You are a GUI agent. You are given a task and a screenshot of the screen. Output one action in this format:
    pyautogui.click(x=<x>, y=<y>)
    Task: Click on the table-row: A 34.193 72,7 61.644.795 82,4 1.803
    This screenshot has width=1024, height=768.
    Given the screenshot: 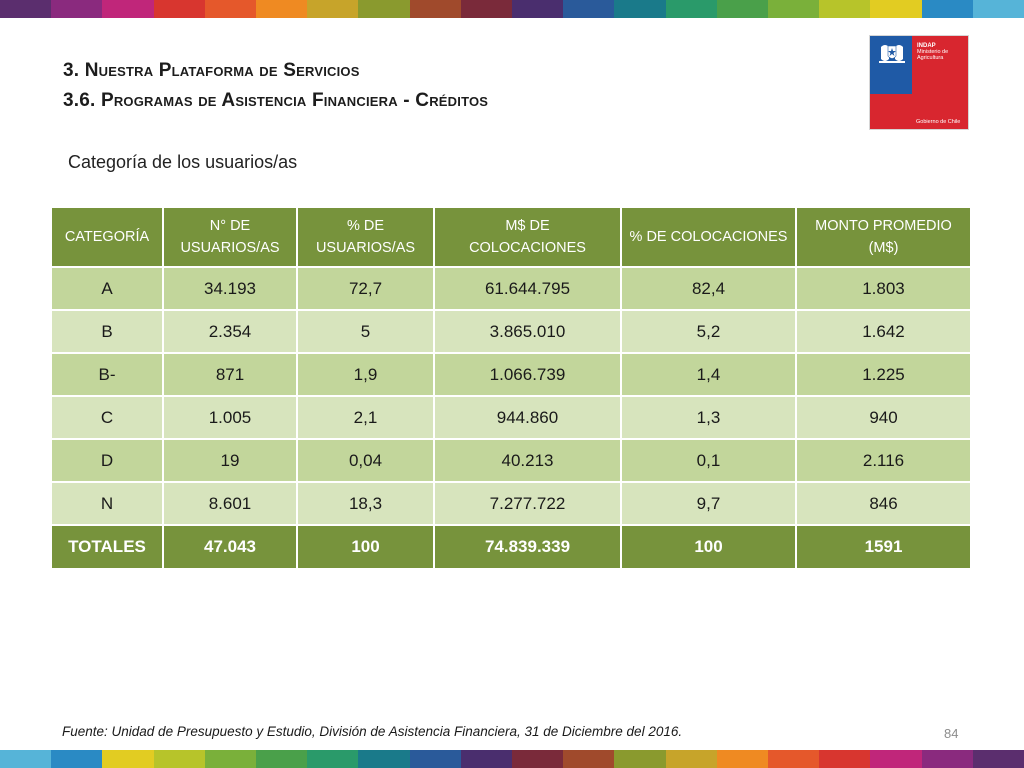 What is the action you would take?
    pyautogui.click(x=511, y=288)
    